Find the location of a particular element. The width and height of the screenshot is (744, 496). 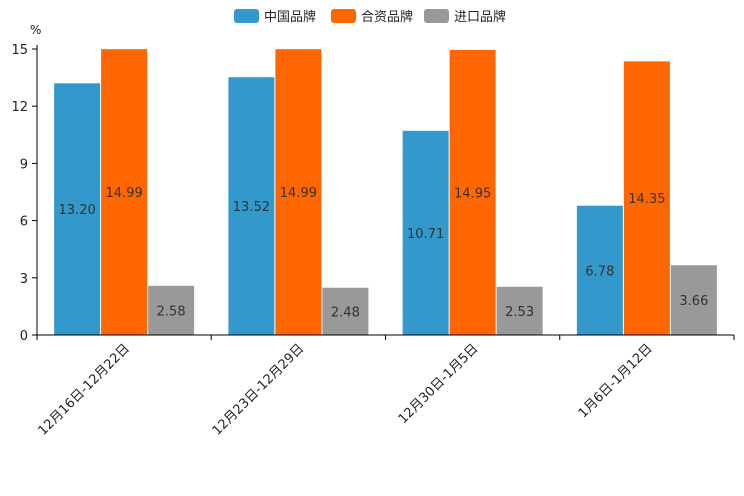

bar-value-label: 14.35 is located at coordinates (646, 199).